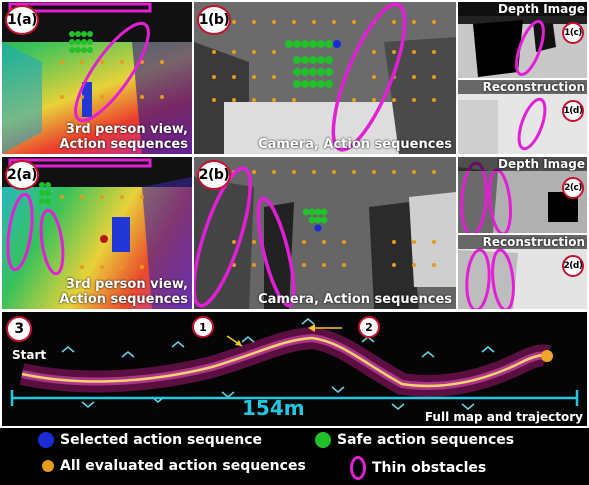 This screenshot has width=589, height=485. Describe the element at coordinates (522, 164) in the screenshot. I see `panel-2c-title: Depth Image` at that location.